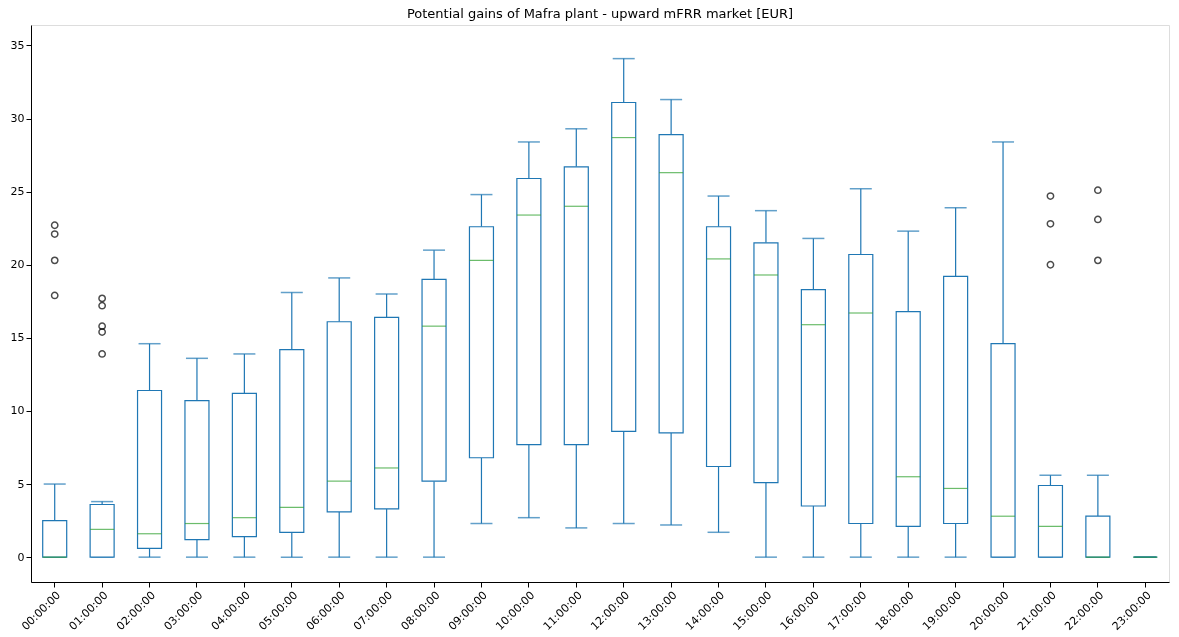 This screenshot has width=1179, height=637. I want to click on y-tick-label: 15, so click(17, 338).